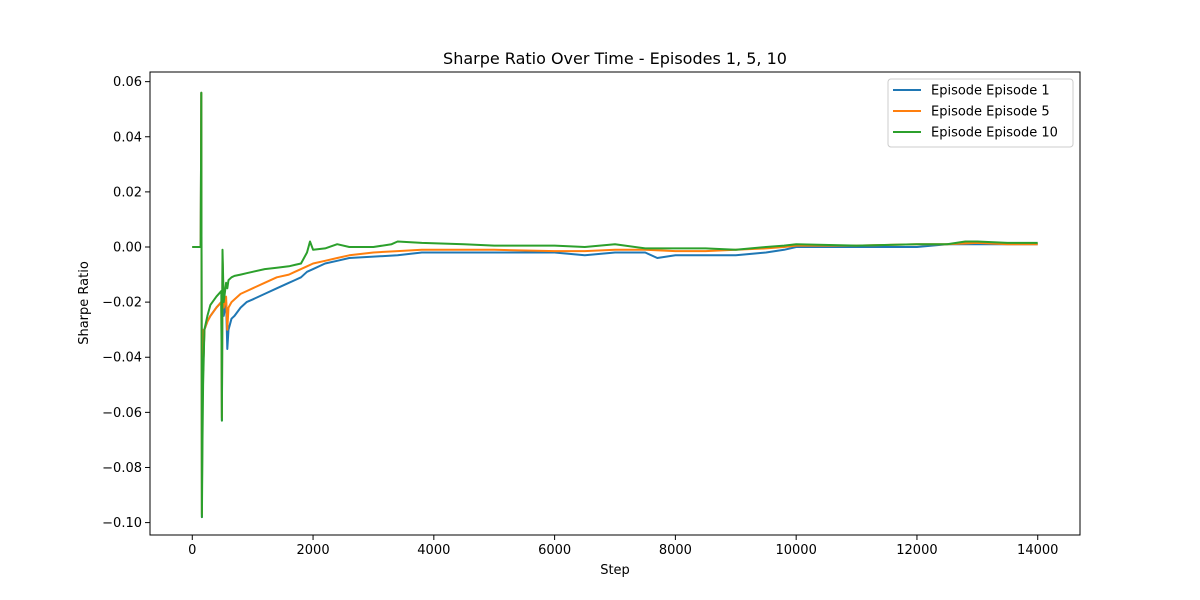 Image resolution: width=1200 pixels, height=600 pixels. I want to click on x-tick-label: 14000, so click(1037, 550).